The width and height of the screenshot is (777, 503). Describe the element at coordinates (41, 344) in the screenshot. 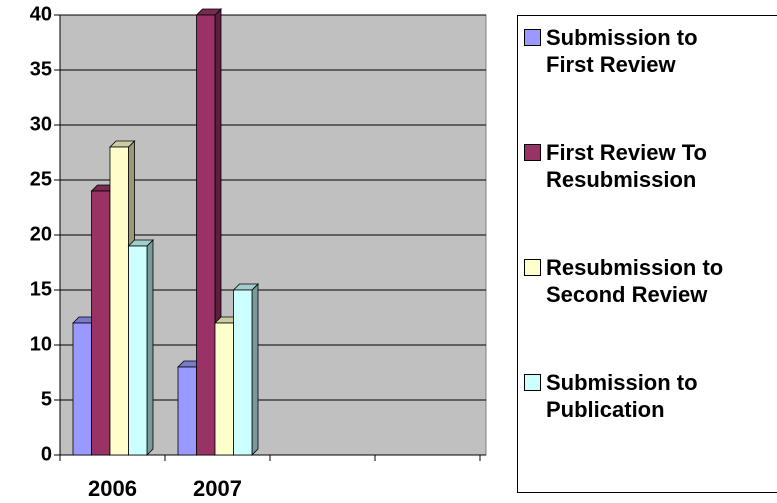

I see `y-tick-label: 10` at that location.